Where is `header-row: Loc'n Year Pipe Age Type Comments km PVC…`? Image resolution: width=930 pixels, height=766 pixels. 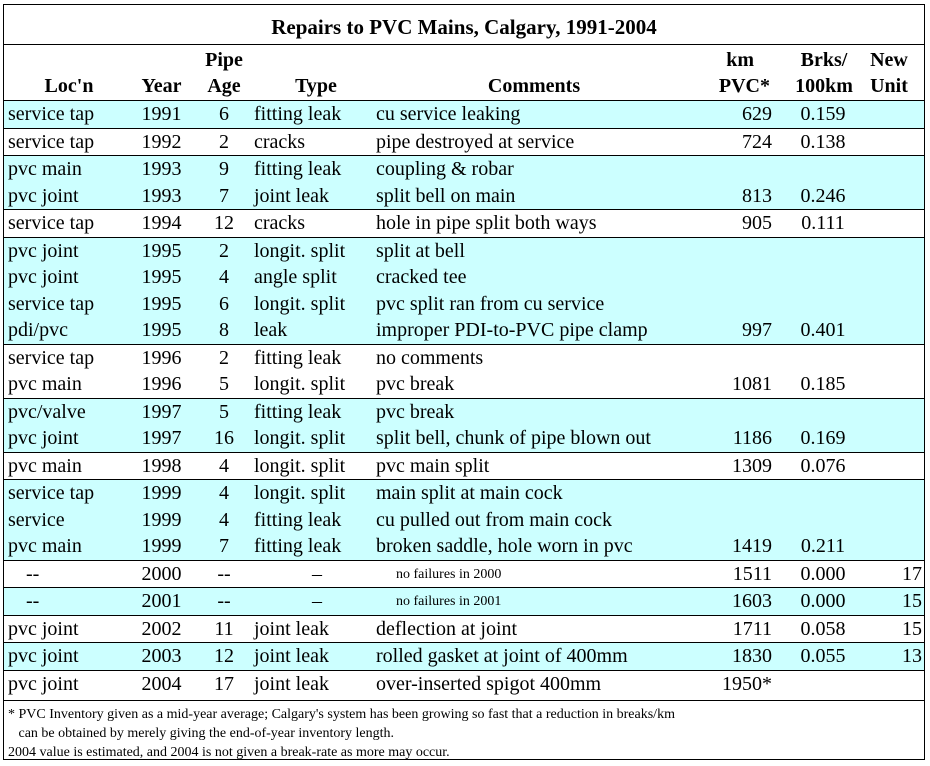
header-row: Loc'n Year Pipe Age Type Comments km PVC… is located at coordinates (464, 72).